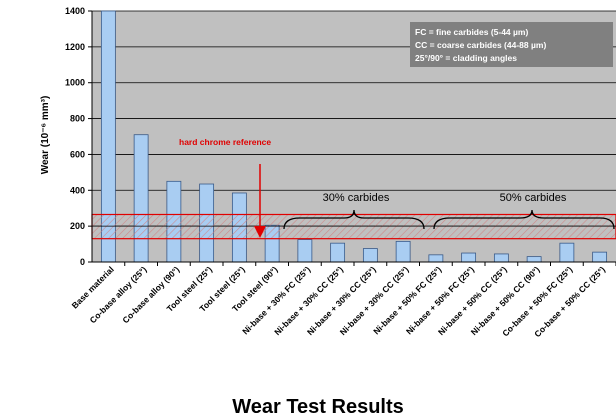 The width and height of the screenshot is (616, 418). I want to click on y-tick-label: 1000, so click(75, 83).